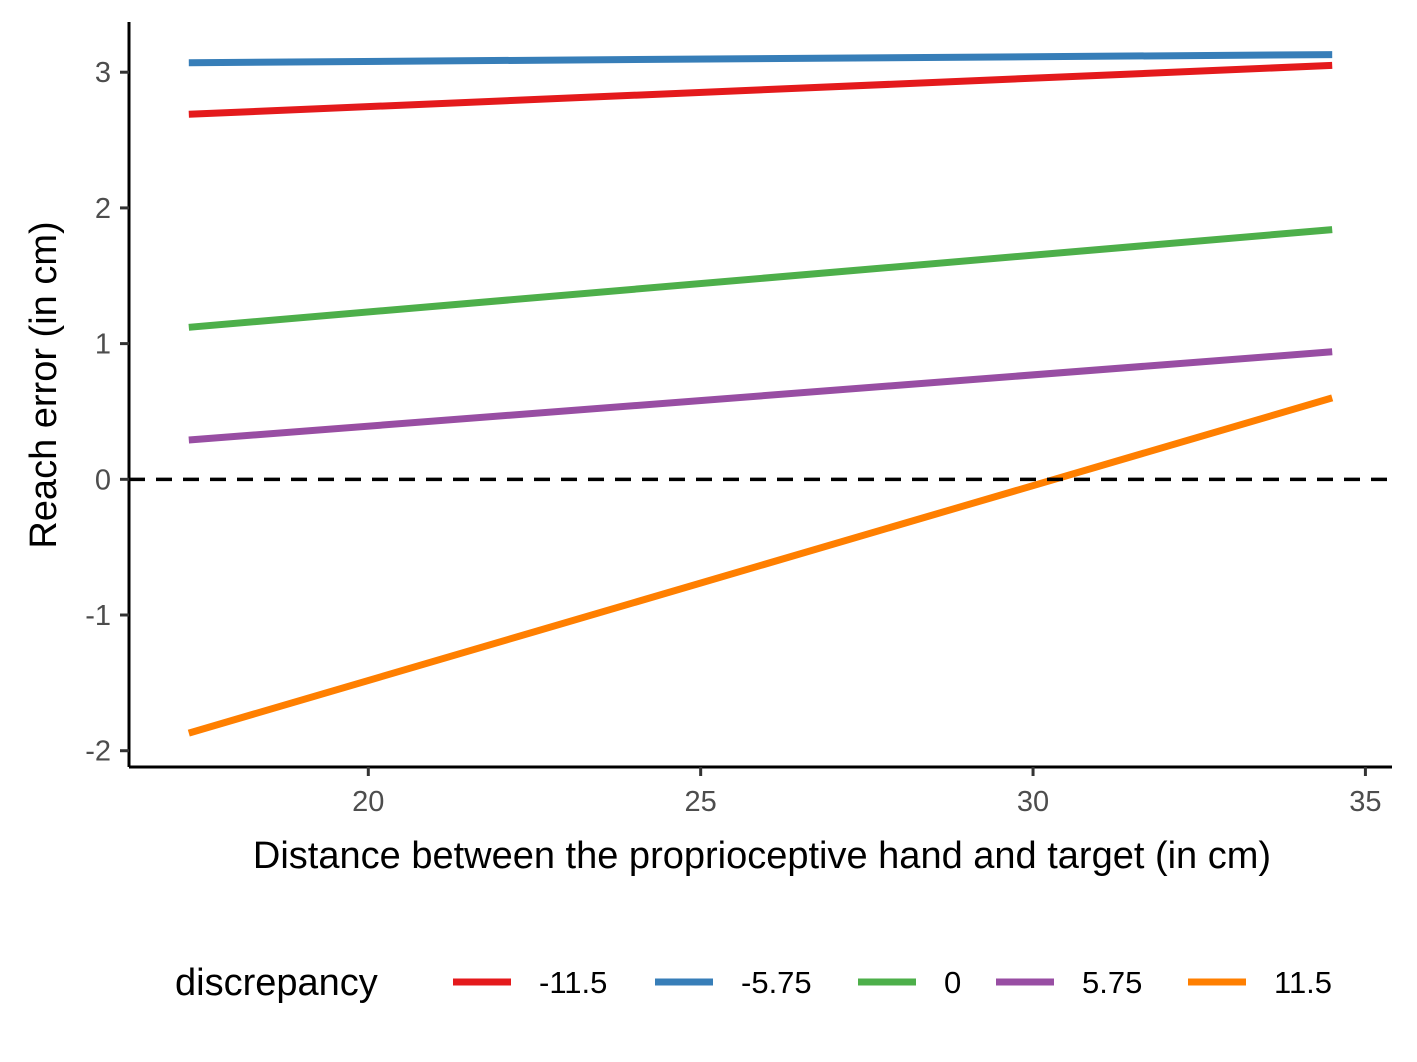  I want to click on legend-item: 5.75, so click(1069, 982).